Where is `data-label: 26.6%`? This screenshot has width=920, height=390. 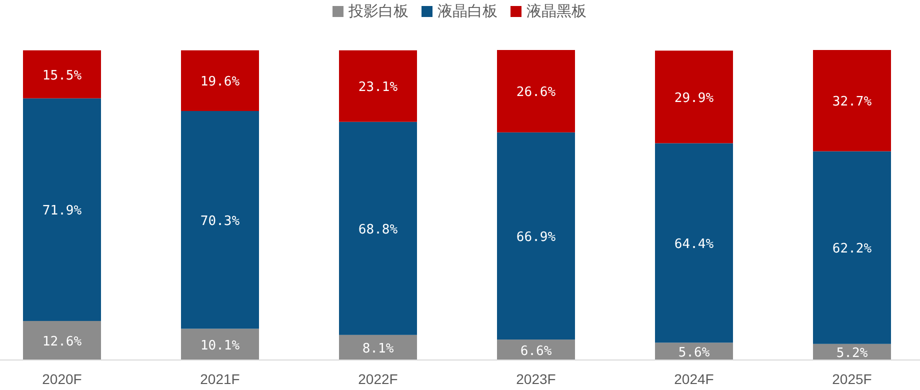 data-label: 26.6% is located at coordinates (536, 92).